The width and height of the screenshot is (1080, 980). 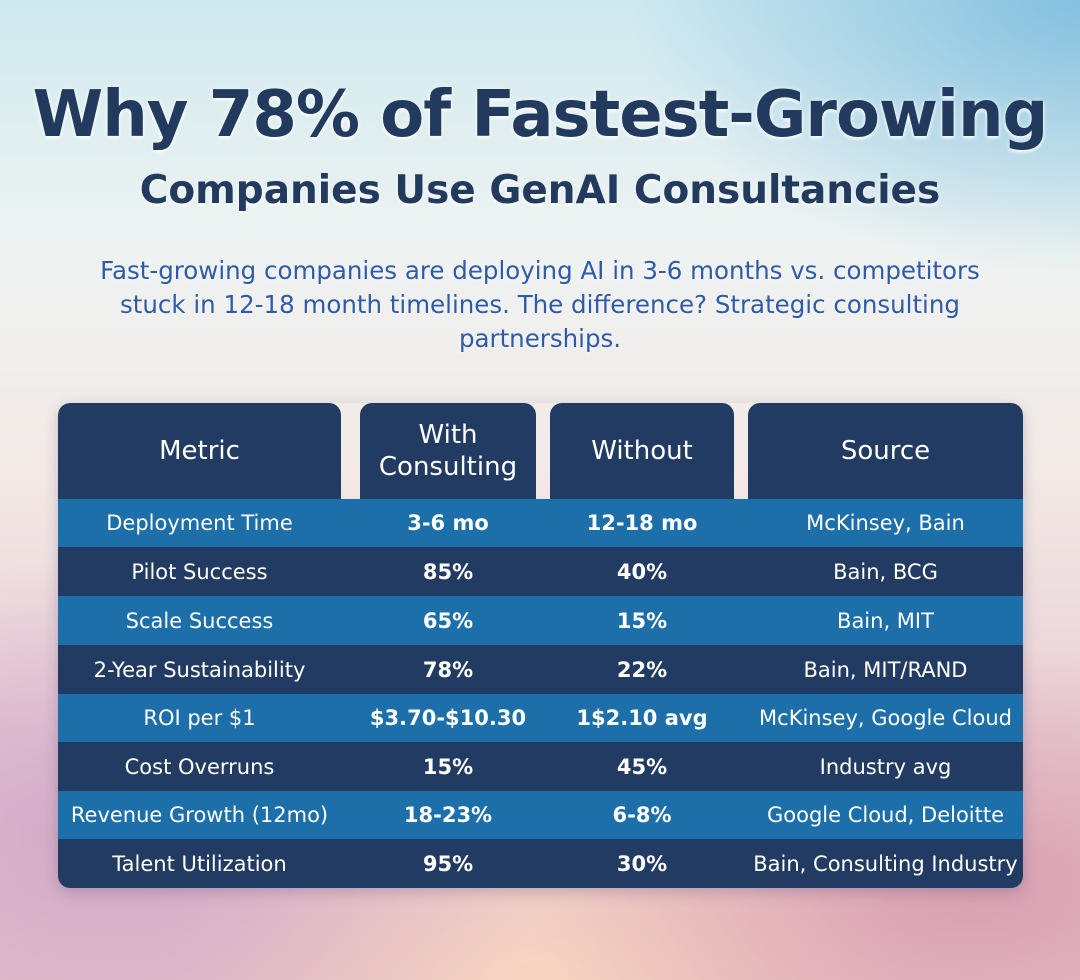 I want to click on metric-cell: Talent Utilization, so click(x=199, y=863).